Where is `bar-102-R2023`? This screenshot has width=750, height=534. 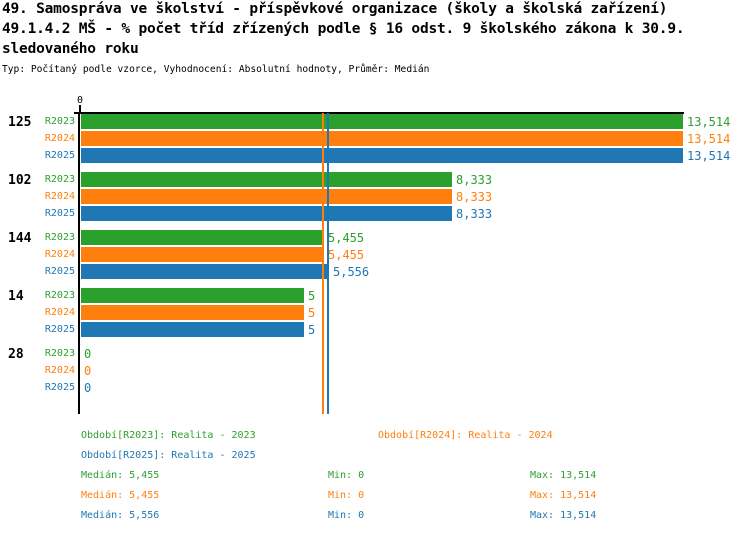 bar-102-R2023 is located at coordinates (266, 179).